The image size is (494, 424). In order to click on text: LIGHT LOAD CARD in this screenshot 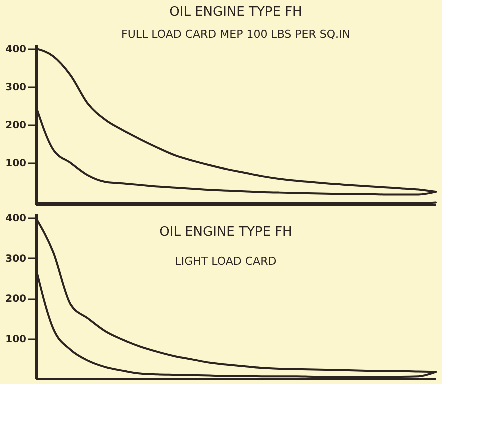, I will do `click(226, 261)`.